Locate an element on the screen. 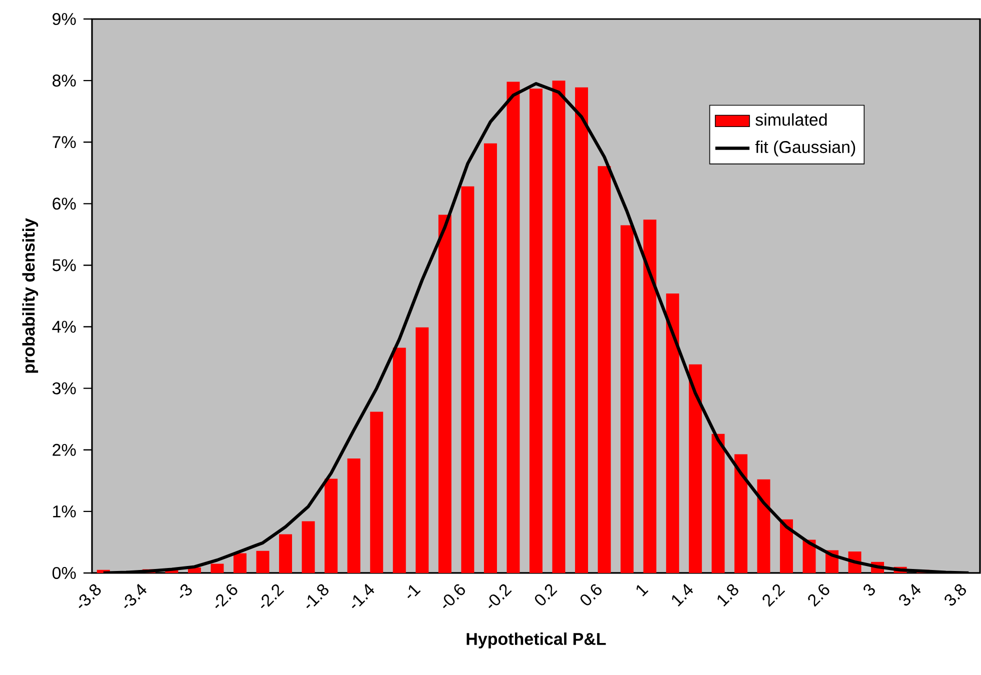 The height and width of the screenshot is (675, 981). y-tick-label: 4% is located at coordinates (64, 326).